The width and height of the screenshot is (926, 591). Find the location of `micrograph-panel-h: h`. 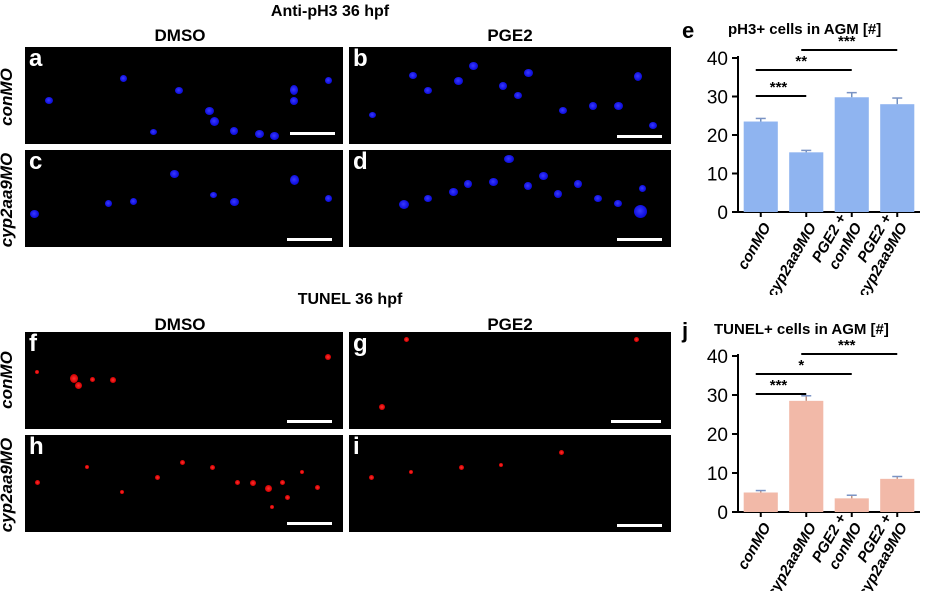

micrograph-panel-h: h is located at coordinates (184, 483).